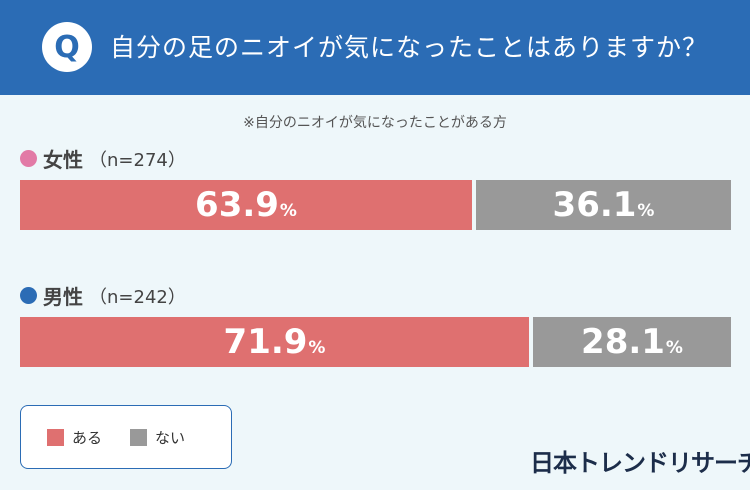 The image size is (750, 490). Describe the element at coordinates (126, 437) in the screenshot. I see `legend: ある ない` at that location.